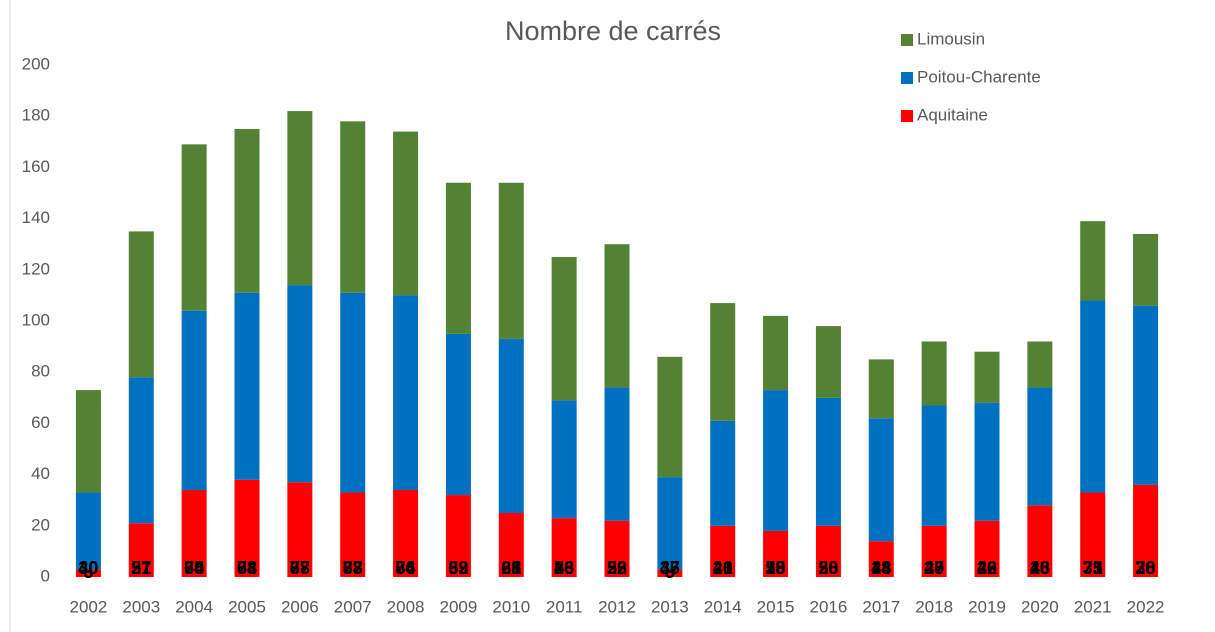  Describe the element at coordinates (613, 31) in the screenshot. I see `chart-title: Nombre de carrés` at that location.